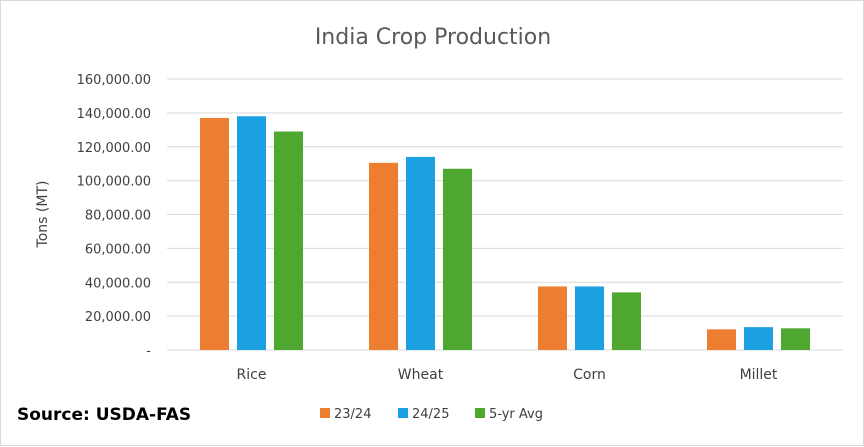 The image size is (864, 447). Describe the element at coordinates (118, 317) in the screenshot. I see `y-tick-label: 20,000.00` at that location.